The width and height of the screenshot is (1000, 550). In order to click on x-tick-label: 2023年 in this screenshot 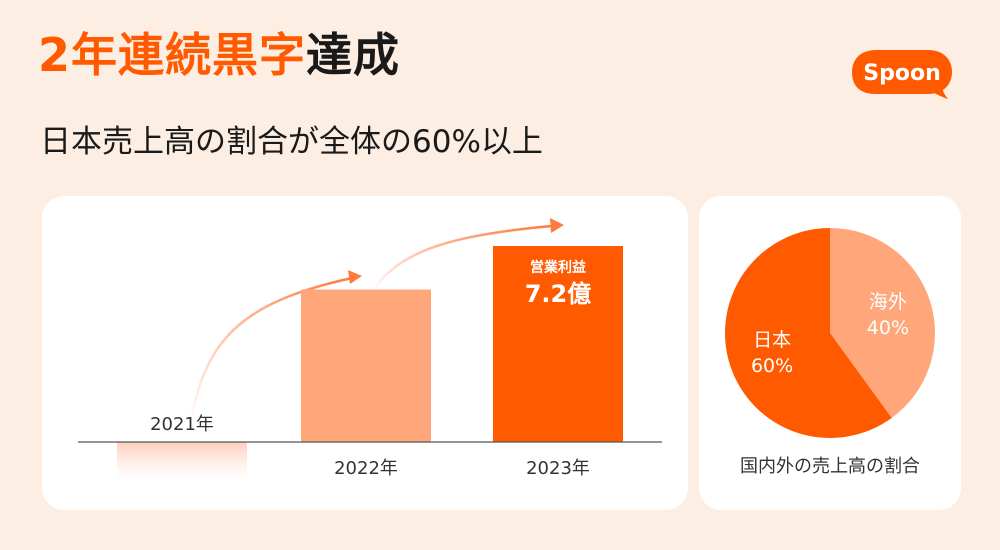, I will do `click(558, 468)`.